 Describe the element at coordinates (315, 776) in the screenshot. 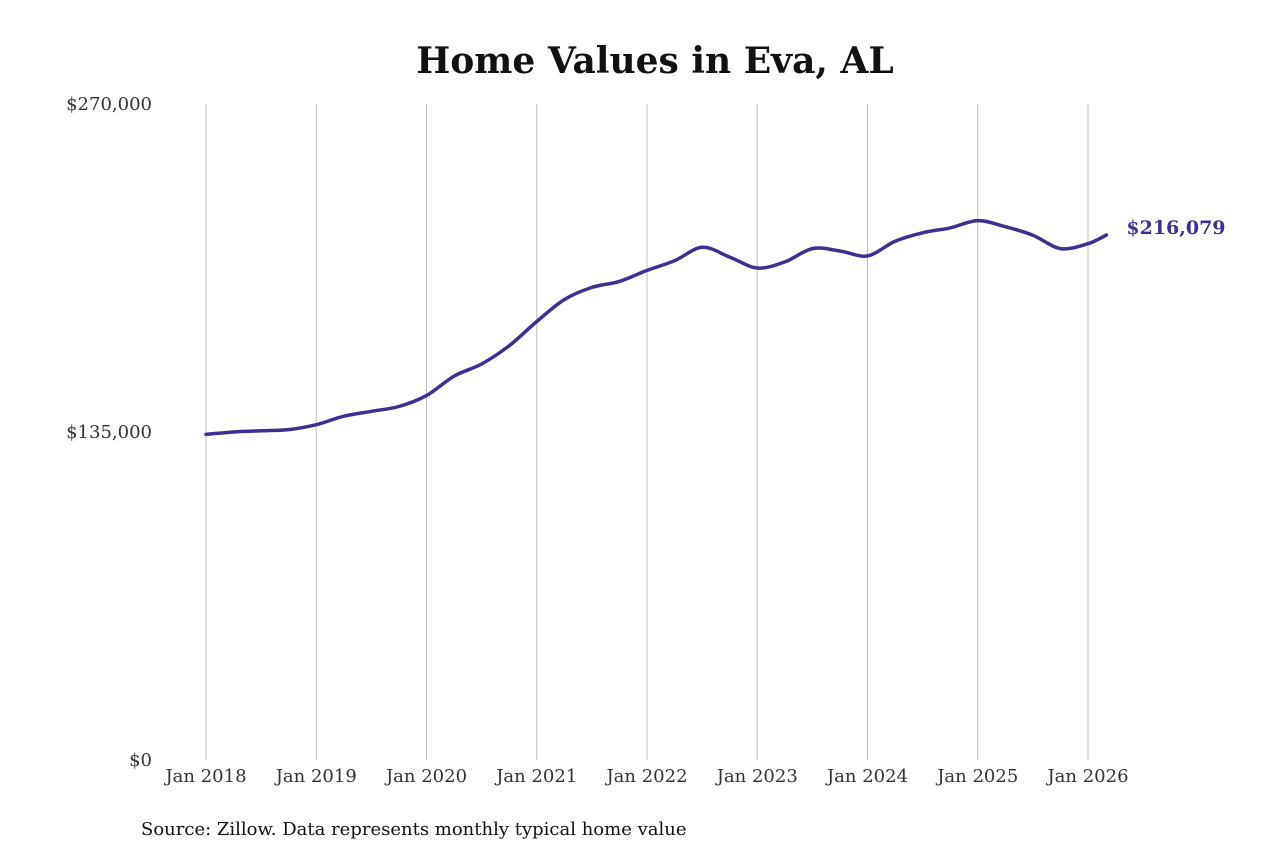

I see `x-tick-label: Jan 2019` at that location.